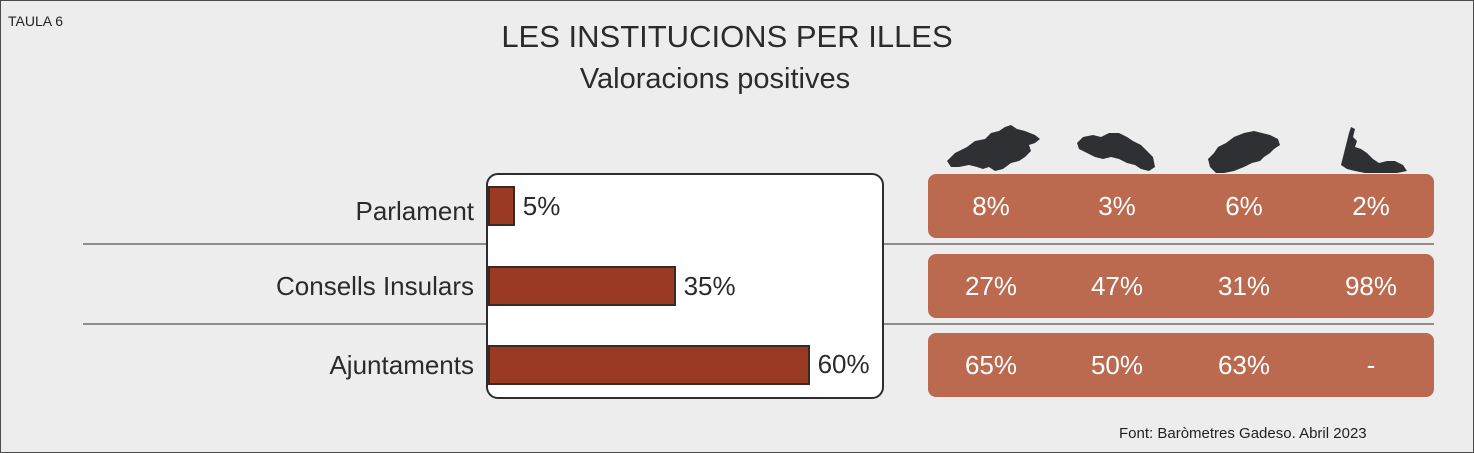 Image resolution: width=1474 pixels, height=453 pixels. Describe the element at coordinates (1244, 286) in the screenshot. I see `island-value: 31%` at that location.